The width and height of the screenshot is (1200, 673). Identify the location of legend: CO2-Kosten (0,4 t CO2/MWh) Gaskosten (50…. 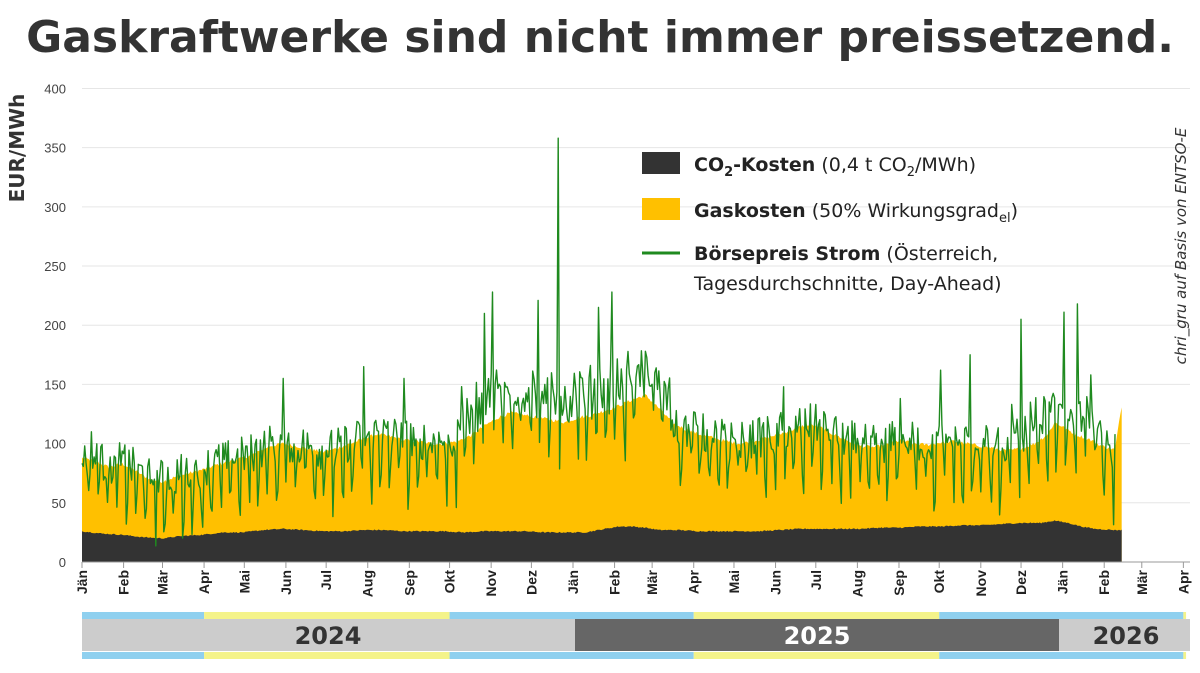
(830, 223).